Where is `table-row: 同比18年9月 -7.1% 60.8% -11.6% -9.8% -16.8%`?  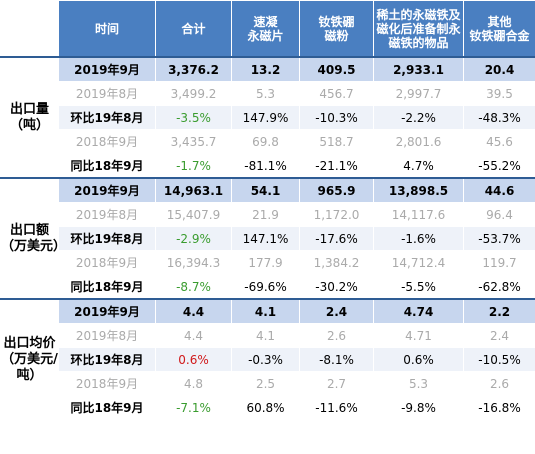 table-row: 同比18年9月 -7.1% 60.8% -11.6% -9.8% -16.8% is located at coordinates (268, 407).